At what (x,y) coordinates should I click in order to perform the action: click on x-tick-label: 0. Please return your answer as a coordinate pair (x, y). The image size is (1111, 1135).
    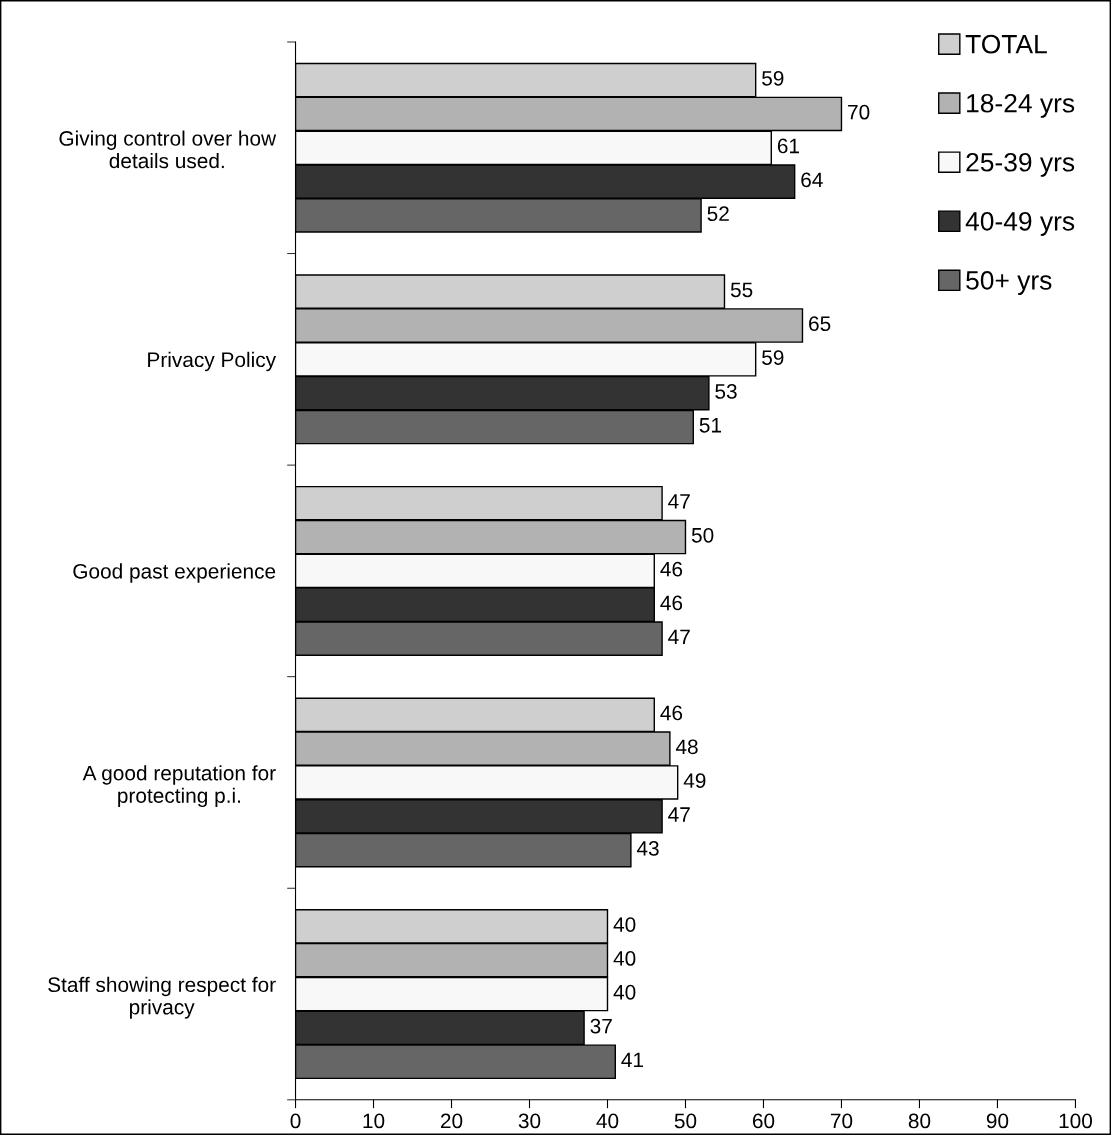
    Looking at the image, I should click on (295, 1121).